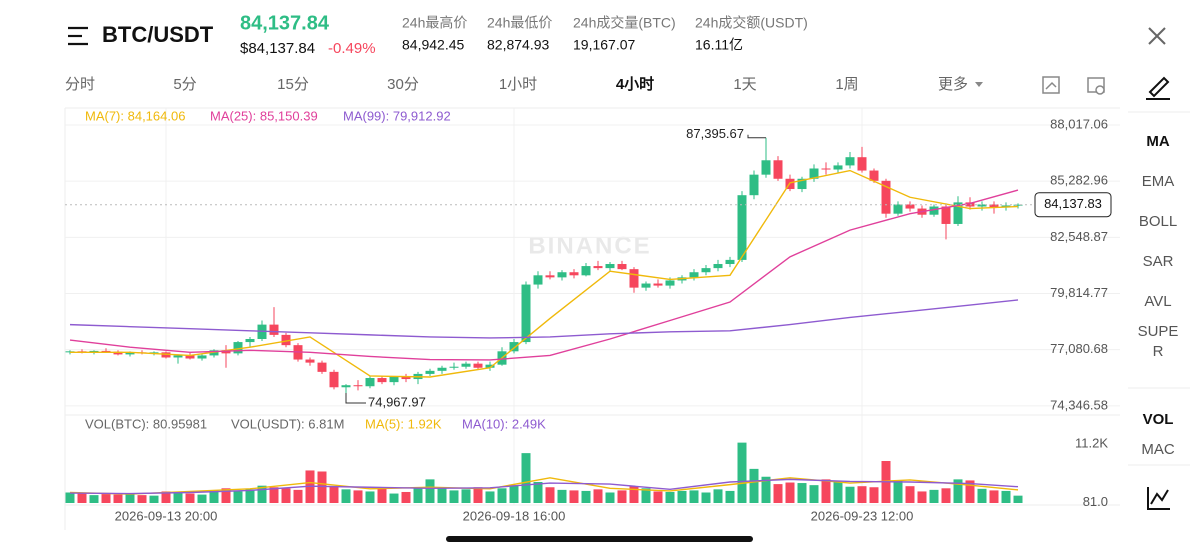 Image resolution: width=1199 pixels, height=554 pixels. Describe the element at coordinates (158, 34) in the screenshot. I see `pair: BTC/USDT` at that location.